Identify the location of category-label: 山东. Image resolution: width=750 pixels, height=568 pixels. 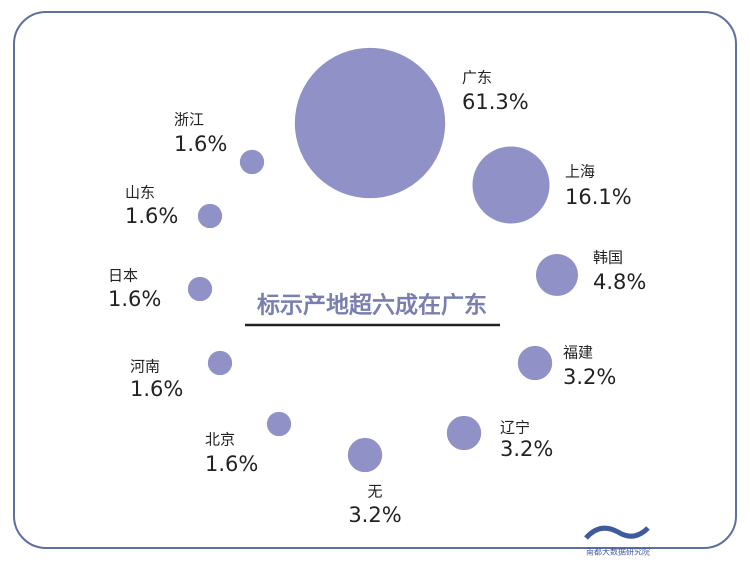
(140, 193).